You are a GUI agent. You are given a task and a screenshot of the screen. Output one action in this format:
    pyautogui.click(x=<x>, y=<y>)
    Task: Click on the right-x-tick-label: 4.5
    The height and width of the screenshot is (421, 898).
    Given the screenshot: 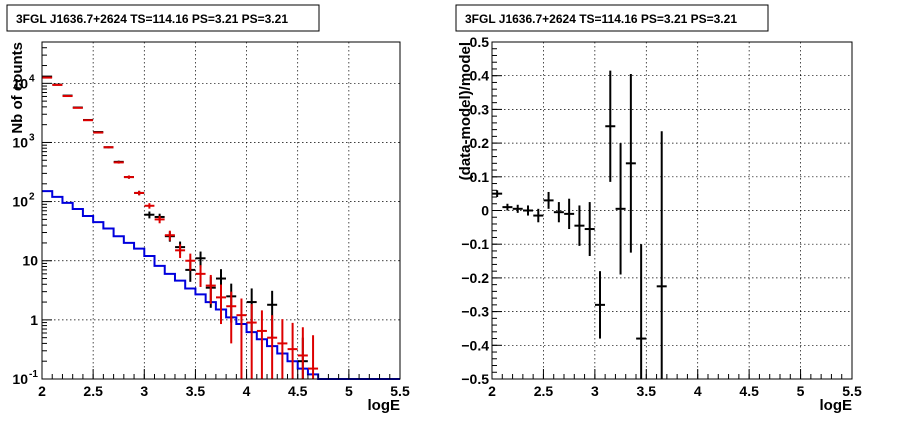 What is the action you would take?
    pyautogui.click(x=749, y=391)
    